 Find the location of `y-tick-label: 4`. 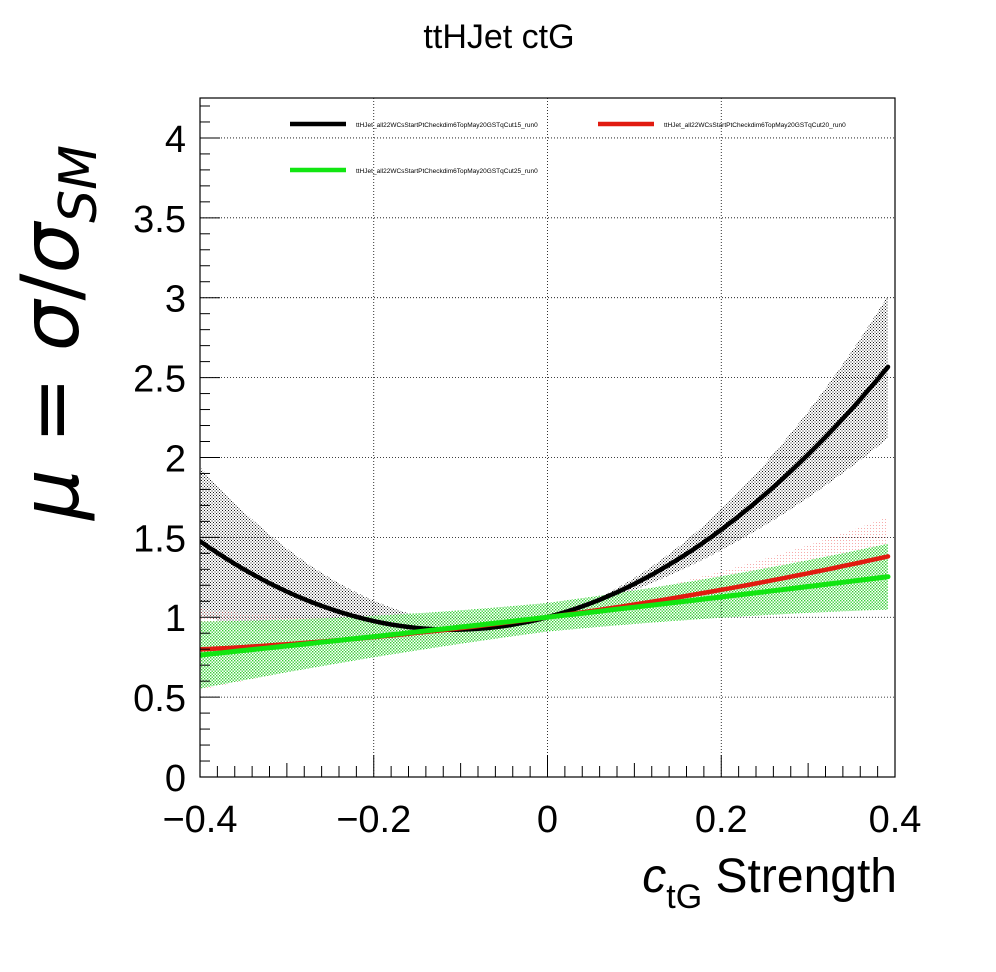

y-tick-label: 4 is located at coordinates (175, 140).